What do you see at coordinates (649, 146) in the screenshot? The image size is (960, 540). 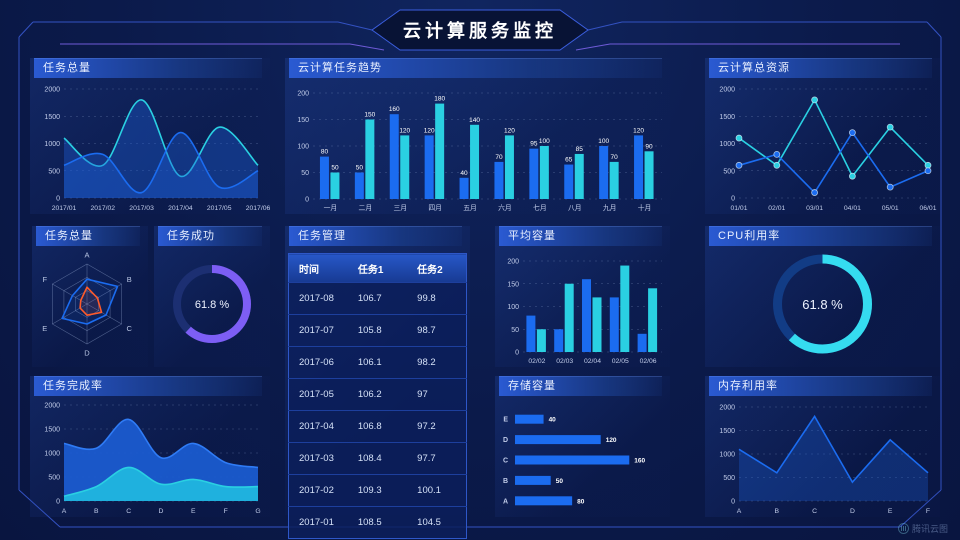 I see `svg-text: 90` at bounding box center [649, 146].